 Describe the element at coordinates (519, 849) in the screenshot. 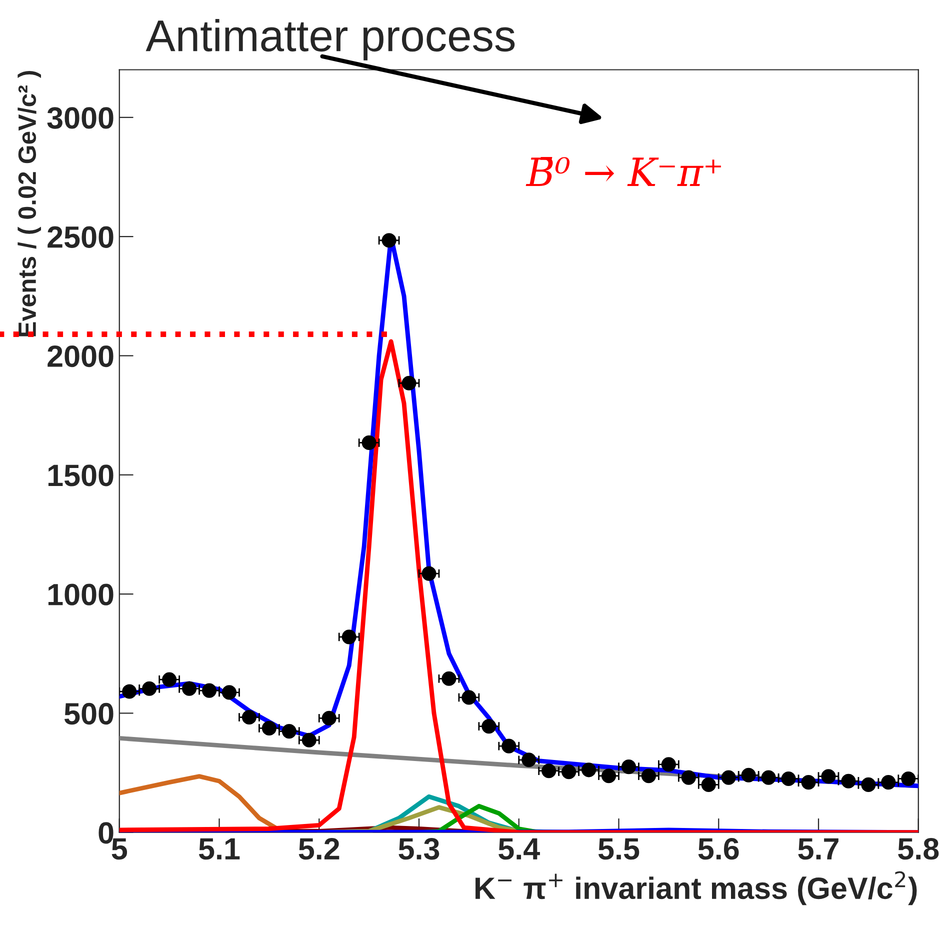

I see `x-tick-label: 5.4` at that location.